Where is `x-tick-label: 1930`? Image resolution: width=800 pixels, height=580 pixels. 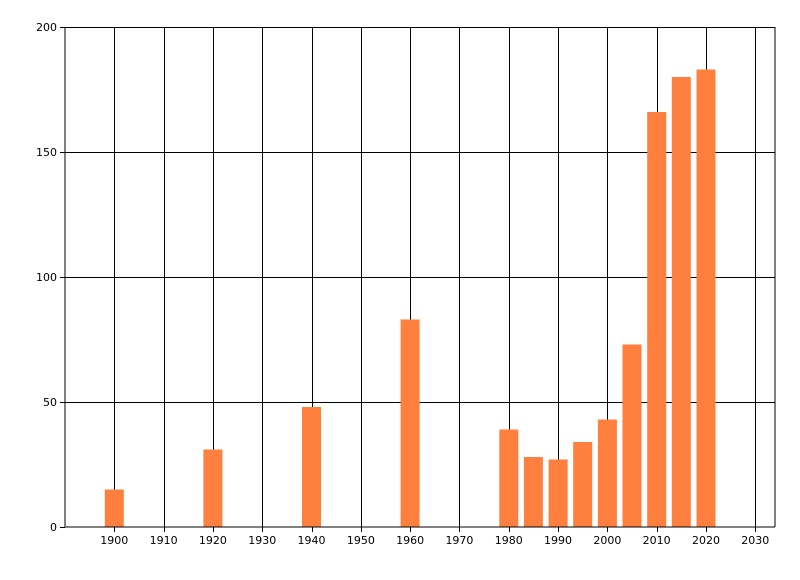 x-tick-label: 1930 is located at coordinates (262, 540).